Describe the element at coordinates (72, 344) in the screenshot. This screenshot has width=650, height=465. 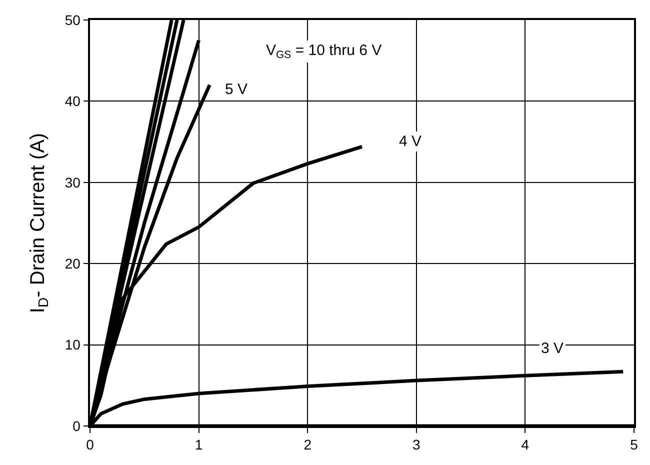
I see `y-tick-label: 10` at that location.